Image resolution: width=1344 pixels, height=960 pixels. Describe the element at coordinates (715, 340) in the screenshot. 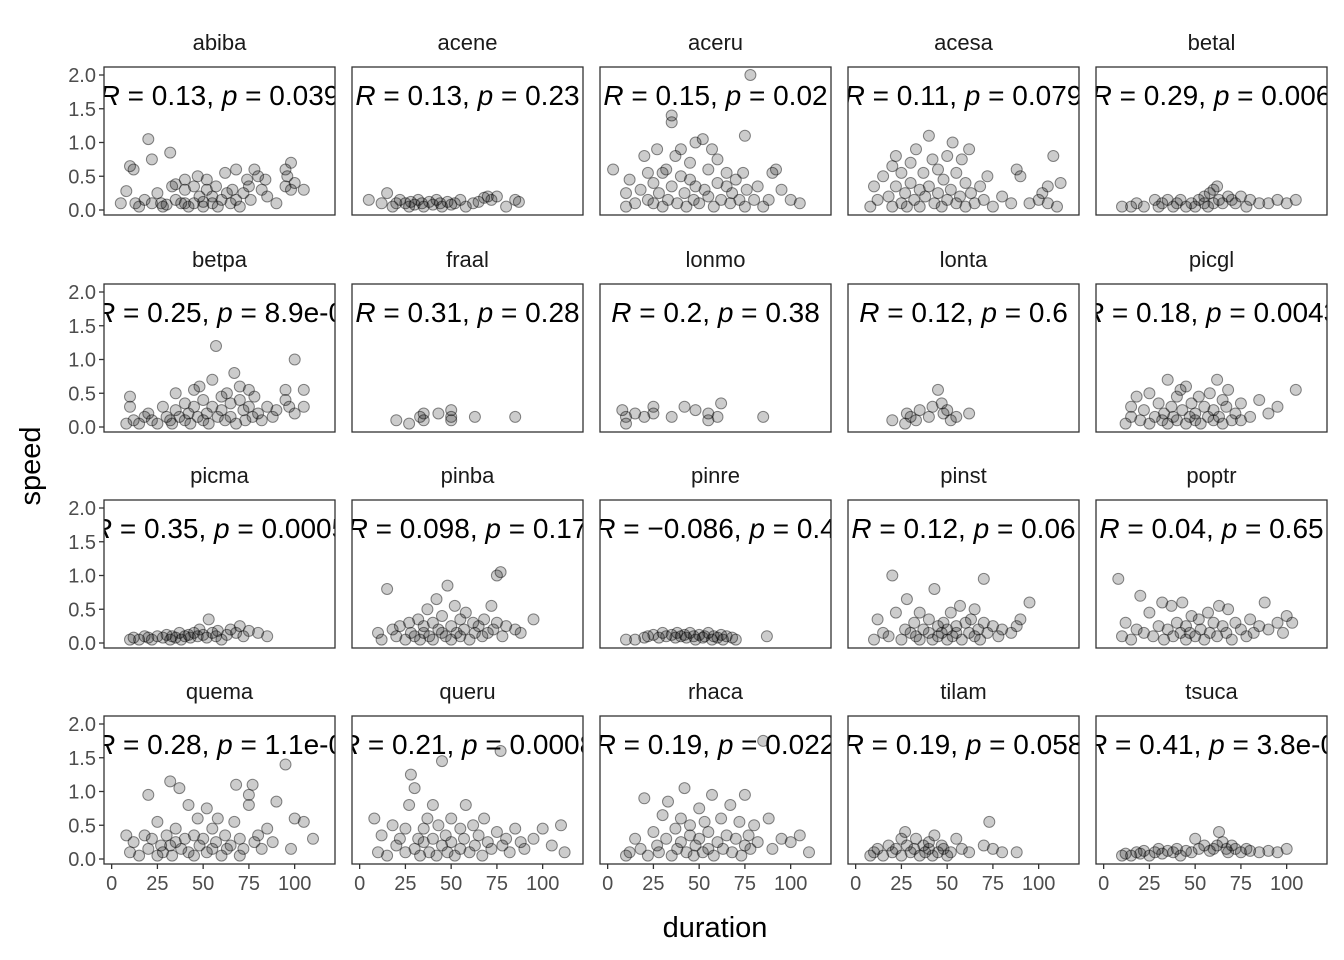

I see `facet-lonmo: lonmo R = 0.2, p = 0.38` at that location.